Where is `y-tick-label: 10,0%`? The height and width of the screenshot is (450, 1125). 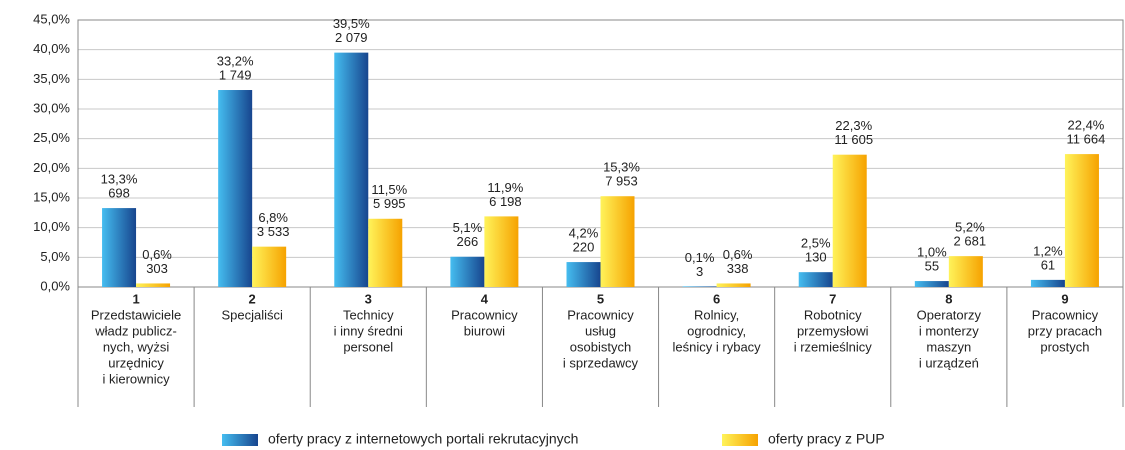
y-tick-label: 10,0% is located at coordinates (51, 226).